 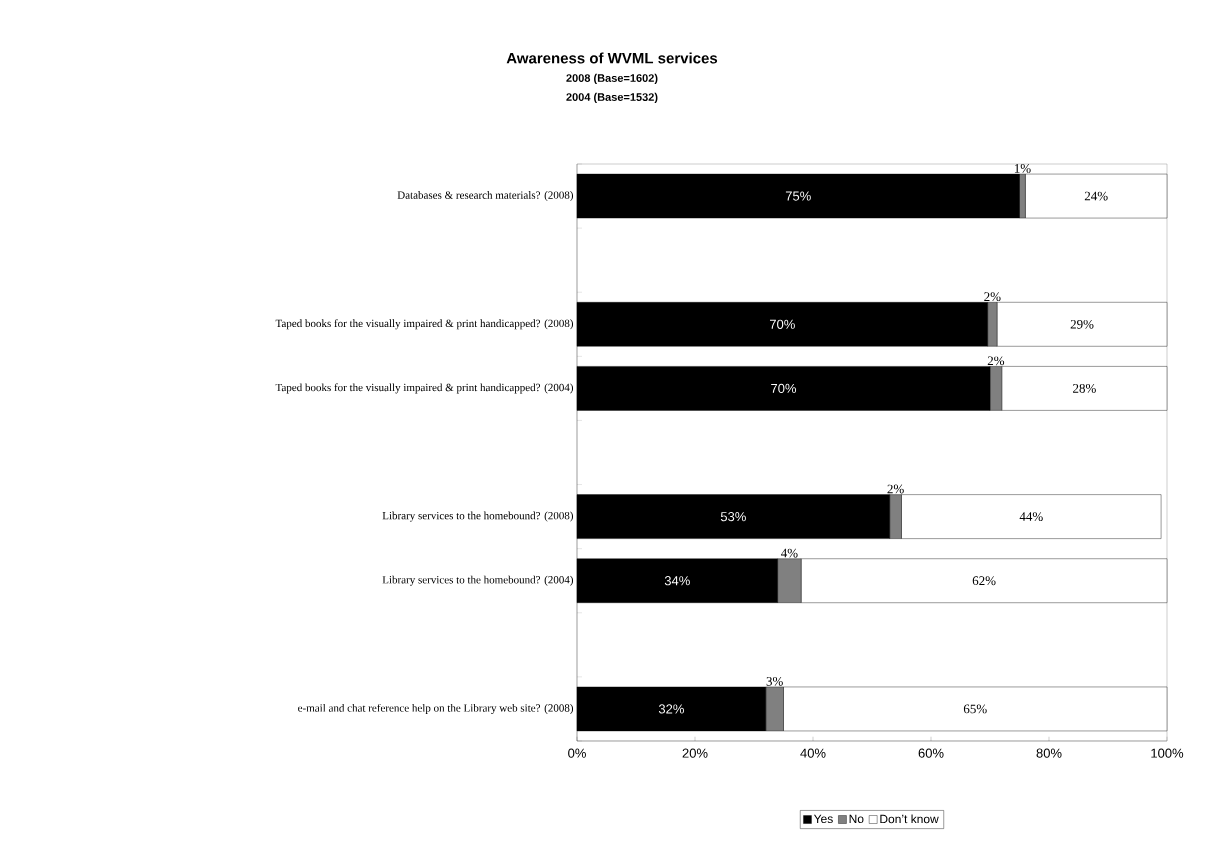 What do you see at coordinates (577, 753) in the screenshot?
I see `x-tick-label: 0%` at bounding box center [577, 753].